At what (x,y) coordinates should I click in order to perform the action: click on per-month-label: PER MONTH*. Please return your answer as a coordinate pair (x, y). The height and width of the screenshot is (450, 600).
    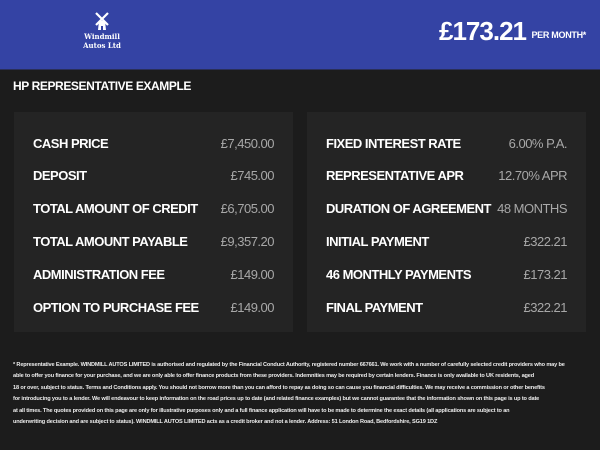
    Looking at the image, I should click on (558, 35).